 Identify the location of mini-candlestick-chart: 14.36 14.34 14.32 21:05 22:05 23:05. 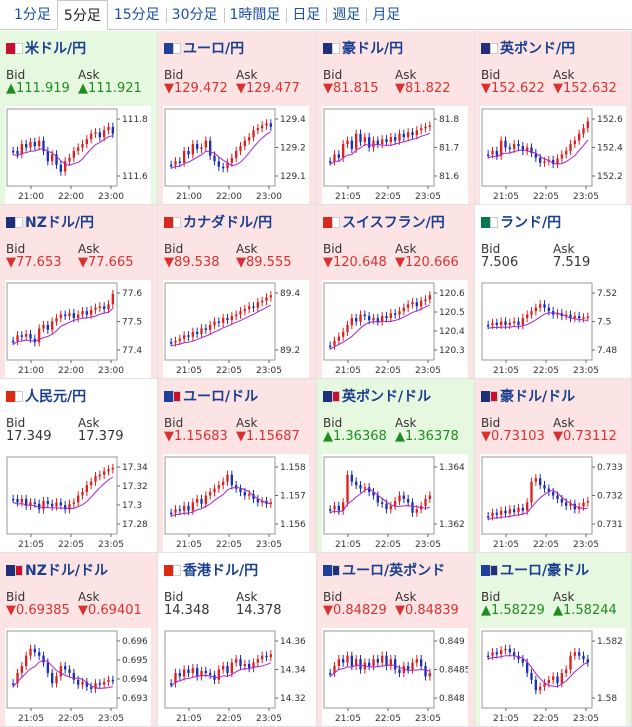
(236, 677).